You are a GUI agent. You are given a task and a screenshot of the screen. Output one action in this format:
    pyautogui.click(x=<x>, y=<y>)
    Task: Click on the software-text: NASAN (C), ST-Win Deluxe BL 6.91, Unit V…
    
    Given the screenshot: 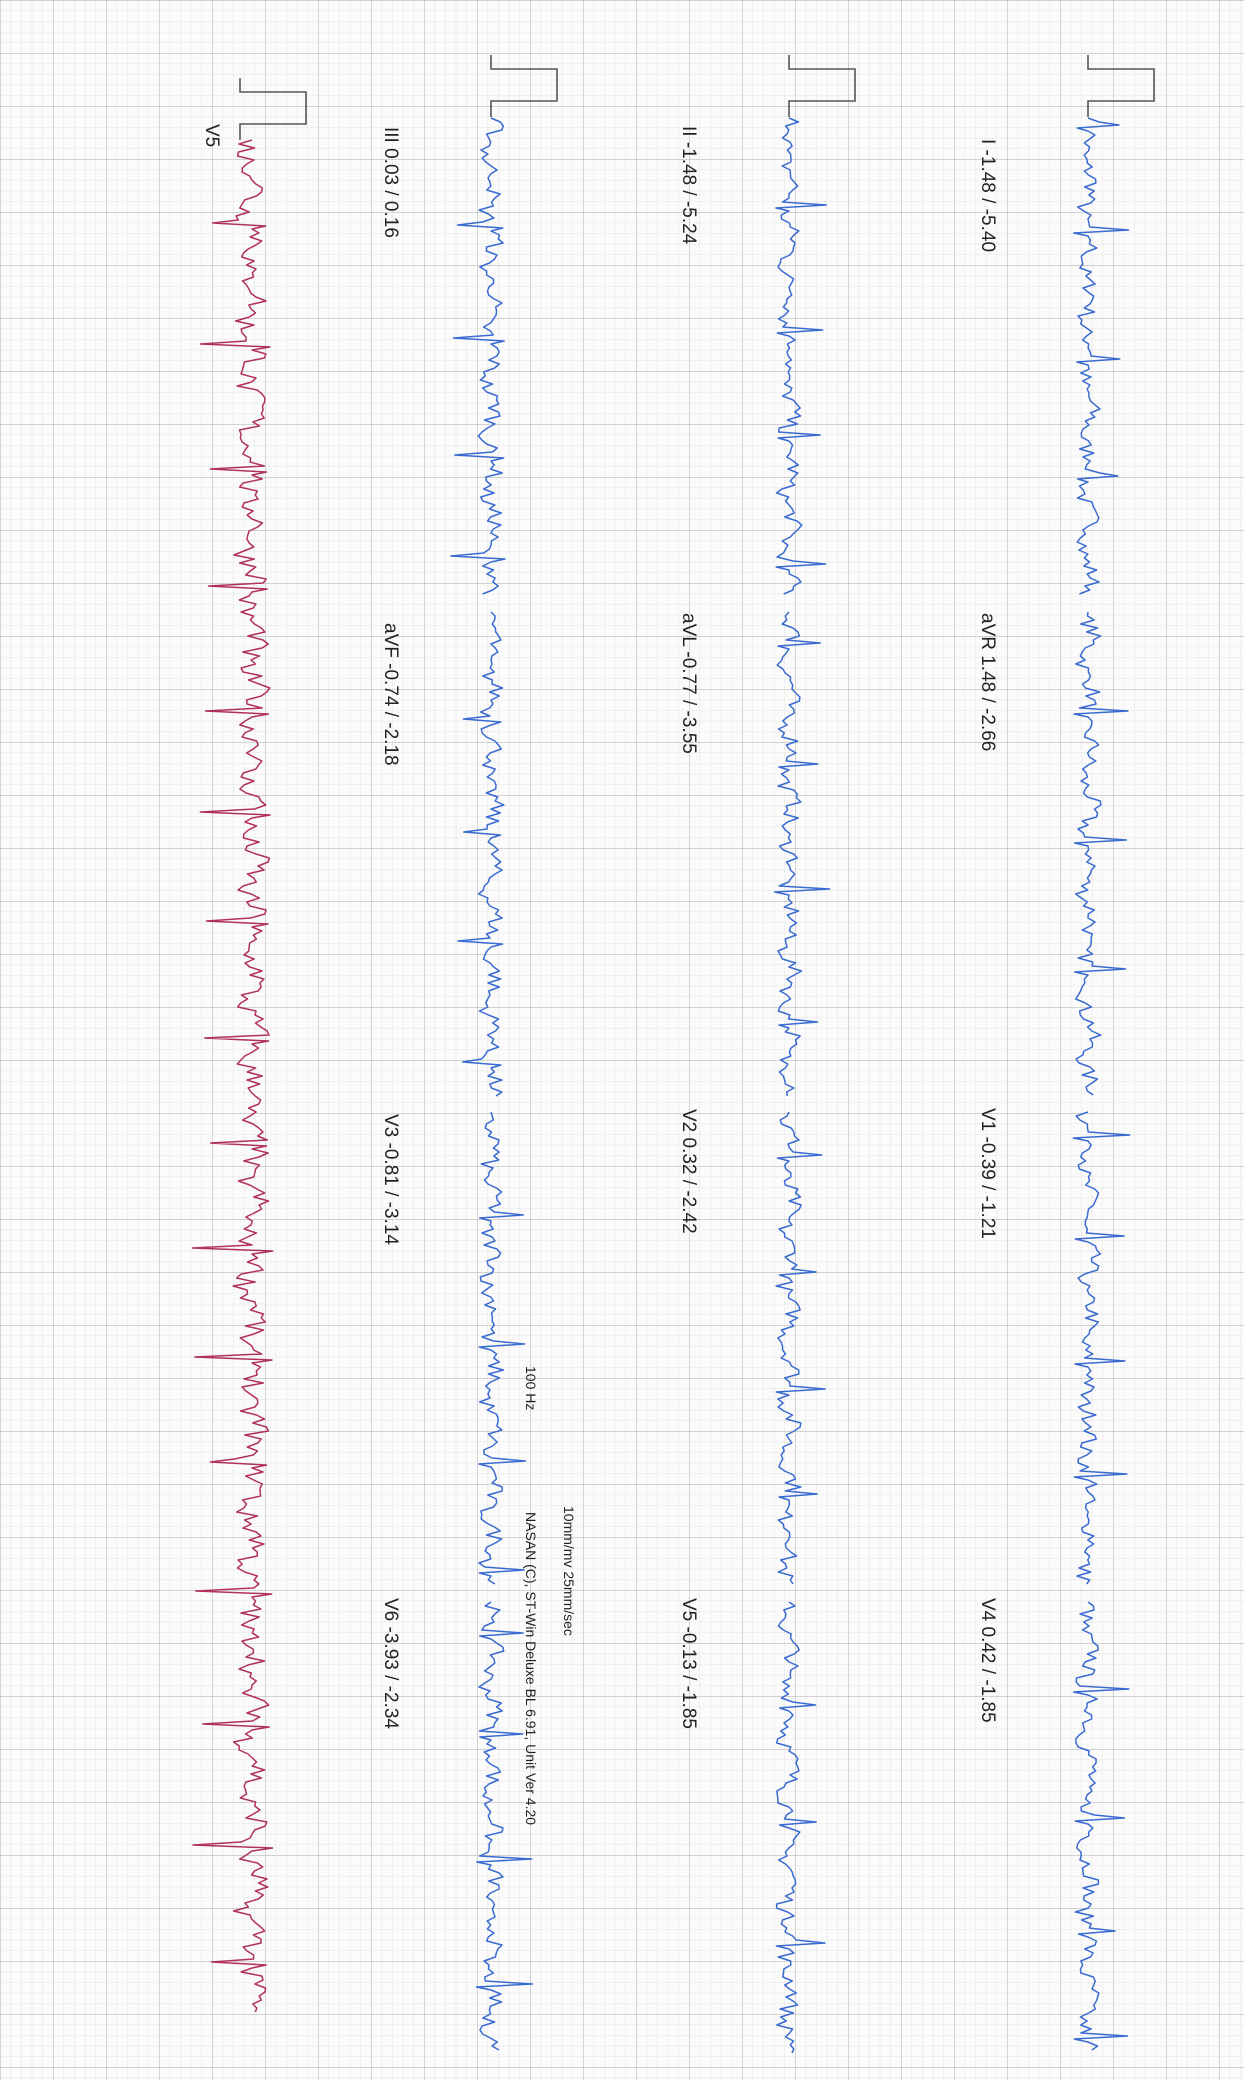 What is the action you would take?
    pyautogui.click(x=531, y=1668)
    